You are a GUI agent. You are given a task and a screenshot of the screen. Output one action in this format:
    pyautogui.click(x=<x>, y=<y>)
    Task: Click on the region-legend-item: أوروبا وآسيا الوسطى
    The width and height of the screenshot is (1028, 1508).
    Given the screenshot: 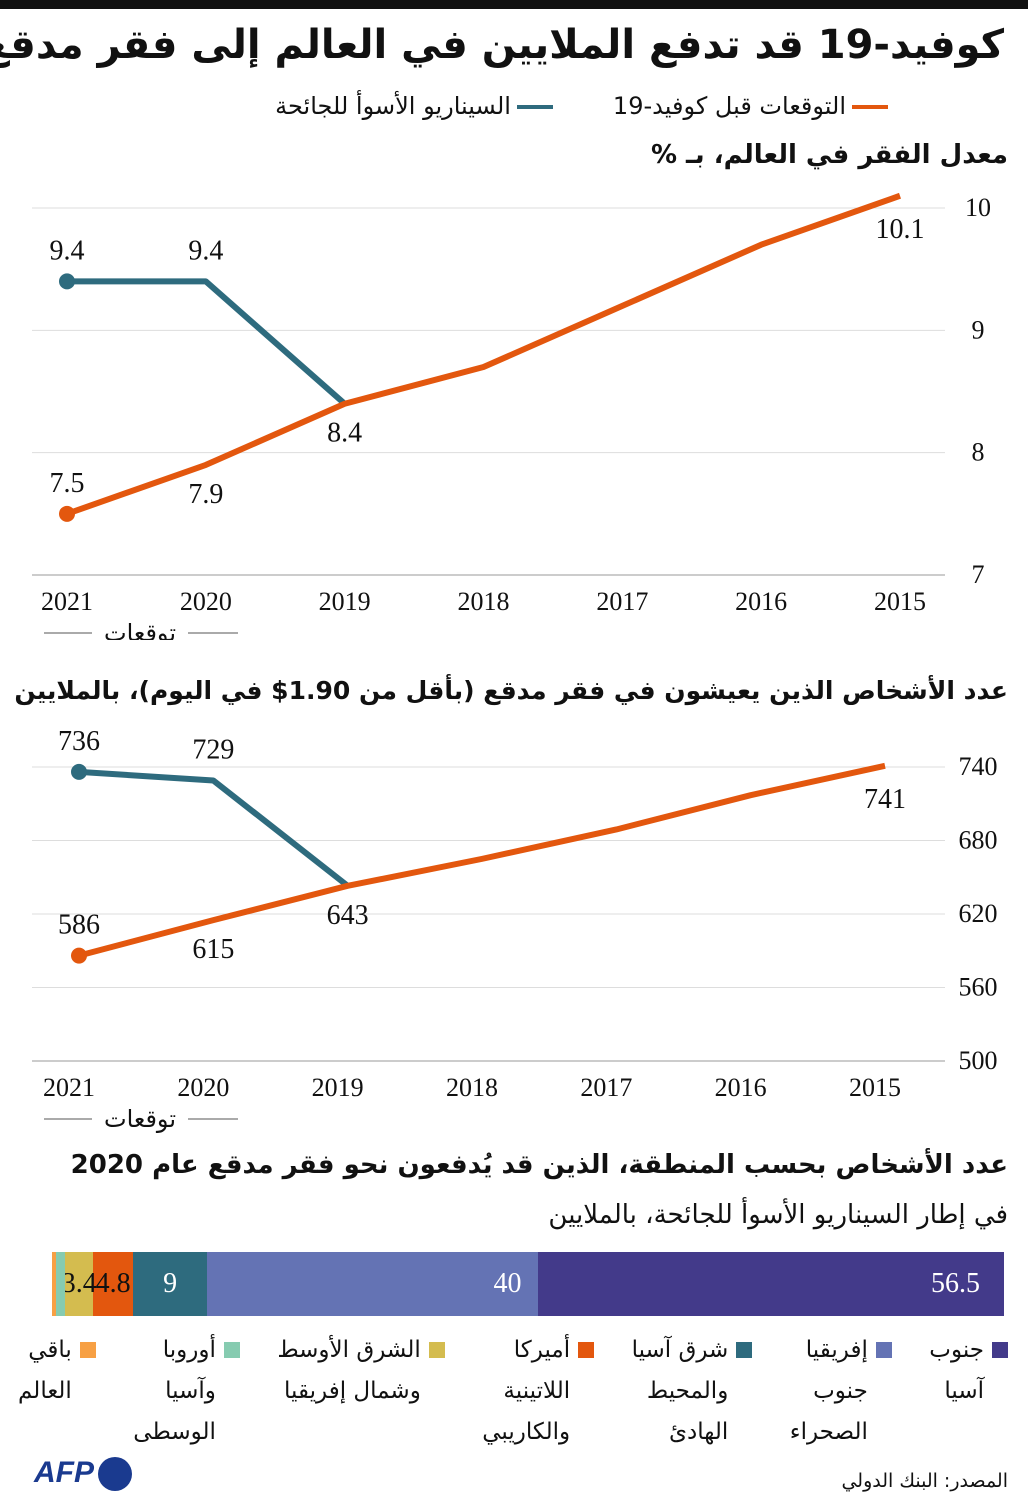 What is the action you would take?
    pyautogui.click(x=186, y=1391)
    